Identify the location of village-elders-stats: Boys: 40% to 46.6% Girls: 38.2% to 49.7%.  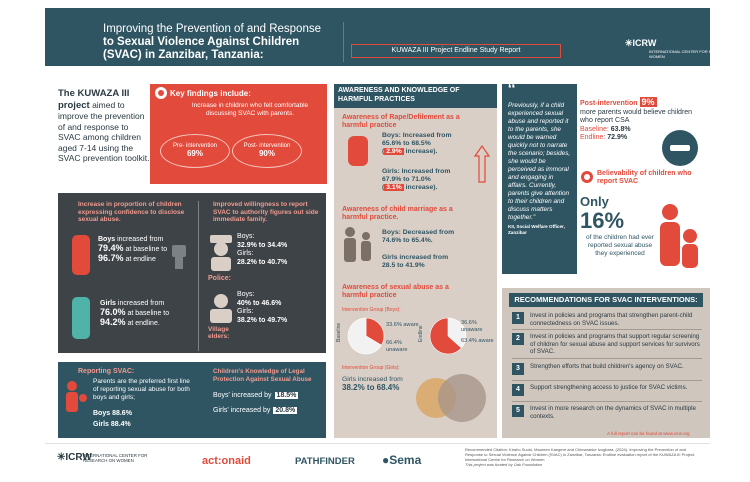
(262, 307).